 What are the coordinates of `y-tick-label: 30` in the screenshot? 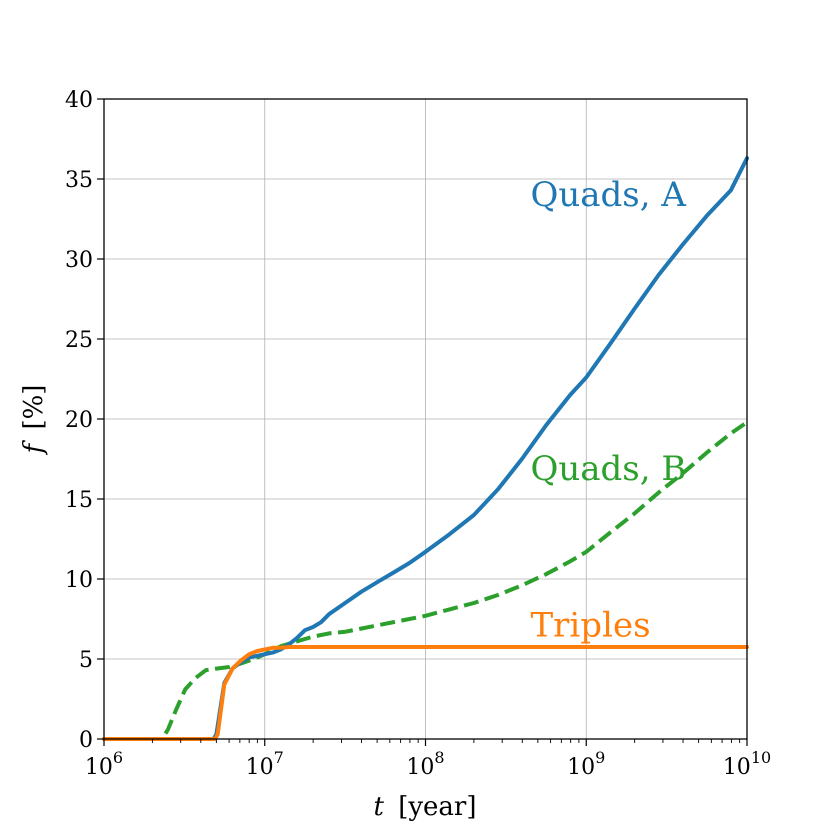 It's located at (79, 260).